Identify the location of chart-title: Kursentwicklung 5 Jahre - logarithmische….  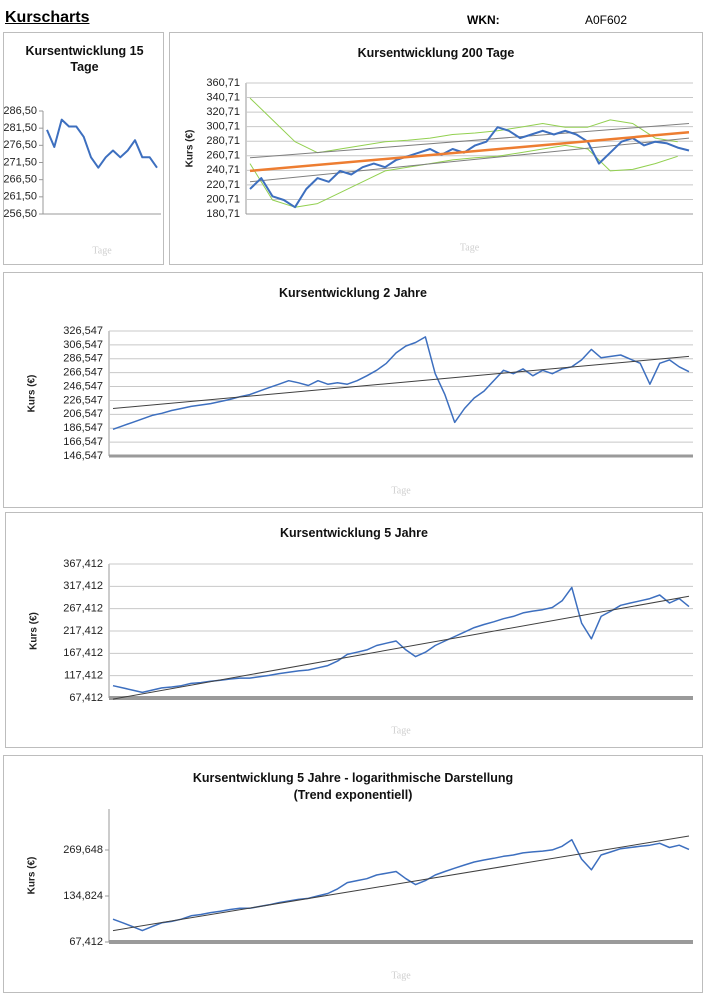
(353, 778).